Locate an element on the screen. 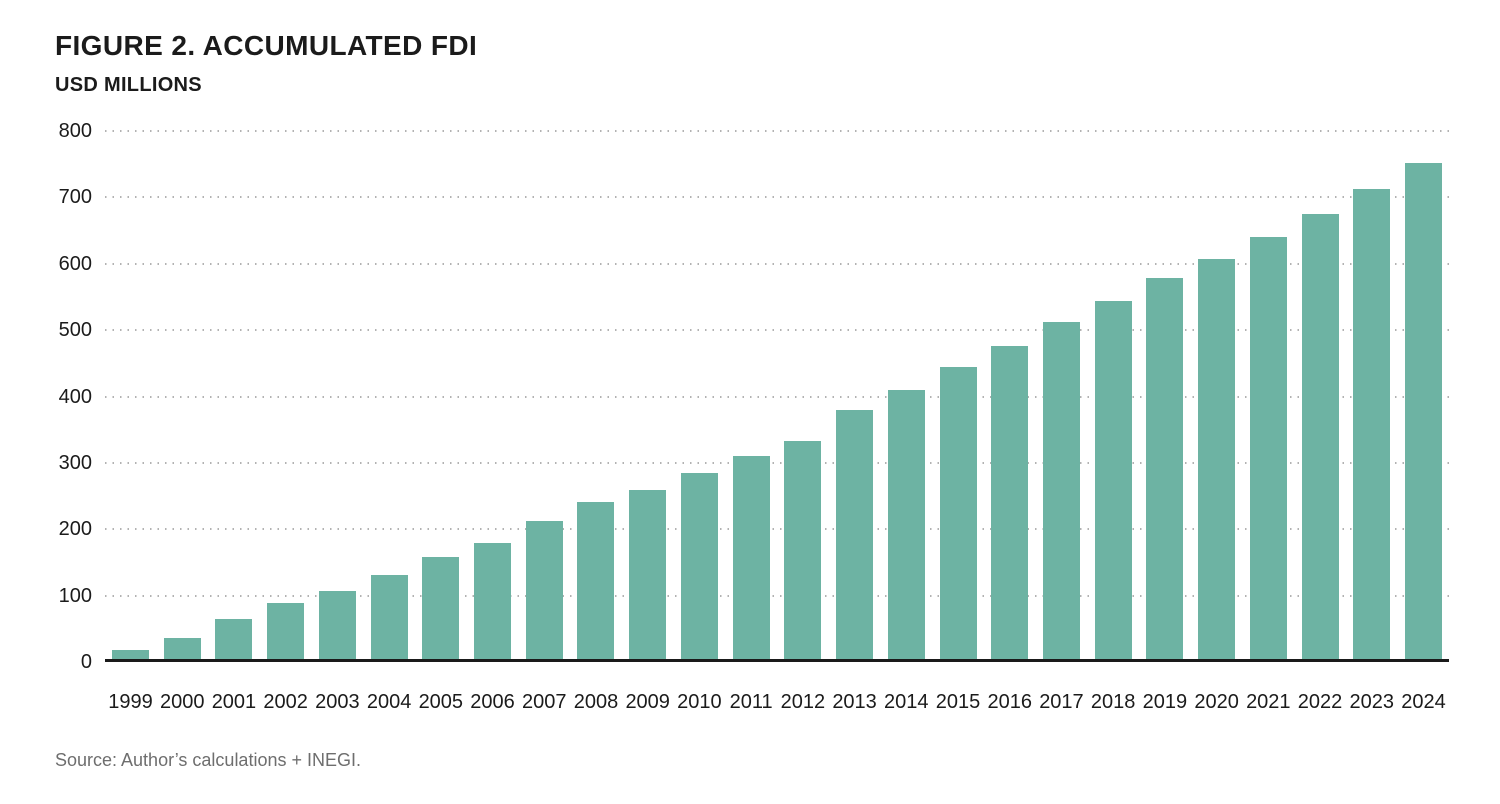 The width and height of the screenshot is (1500, 804). x-tick-label-text: 2023 is located at coordinates (1372, 702).